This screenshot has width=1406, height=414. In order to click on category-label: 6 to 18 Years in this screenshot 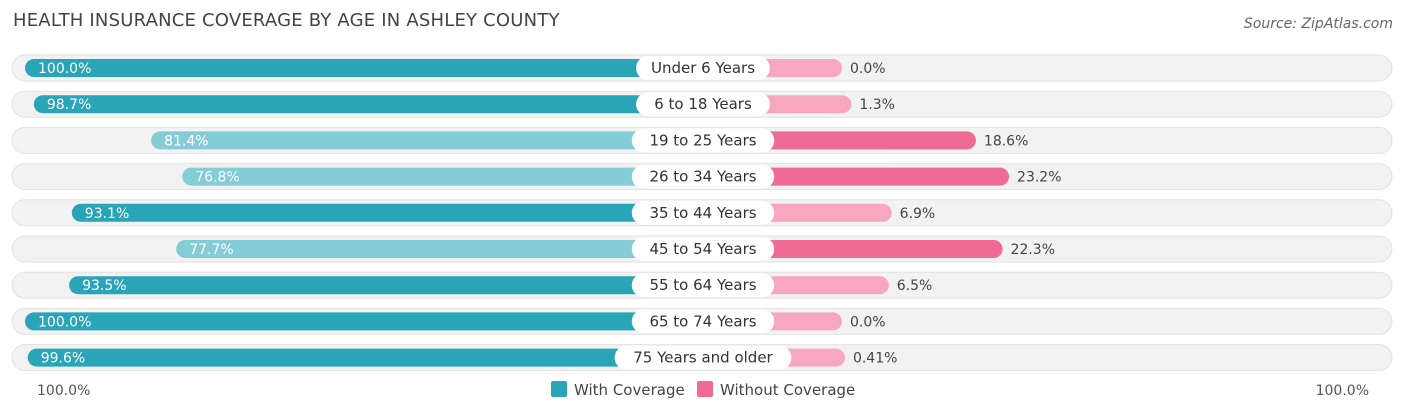, I will do `click(703, 104)`.